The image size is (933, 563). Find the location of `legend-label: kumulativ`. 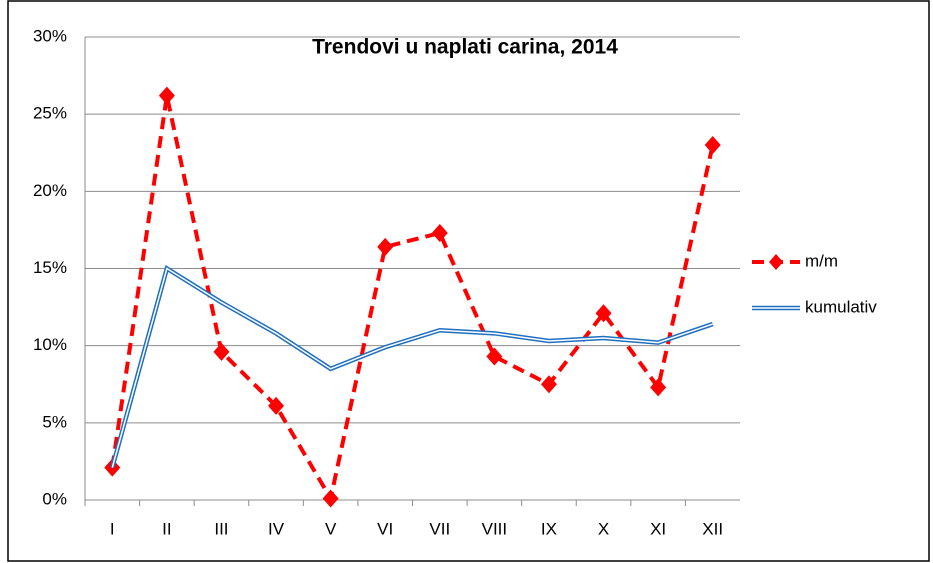

legend-label: kumulativ is located at coordinates (841, 306).